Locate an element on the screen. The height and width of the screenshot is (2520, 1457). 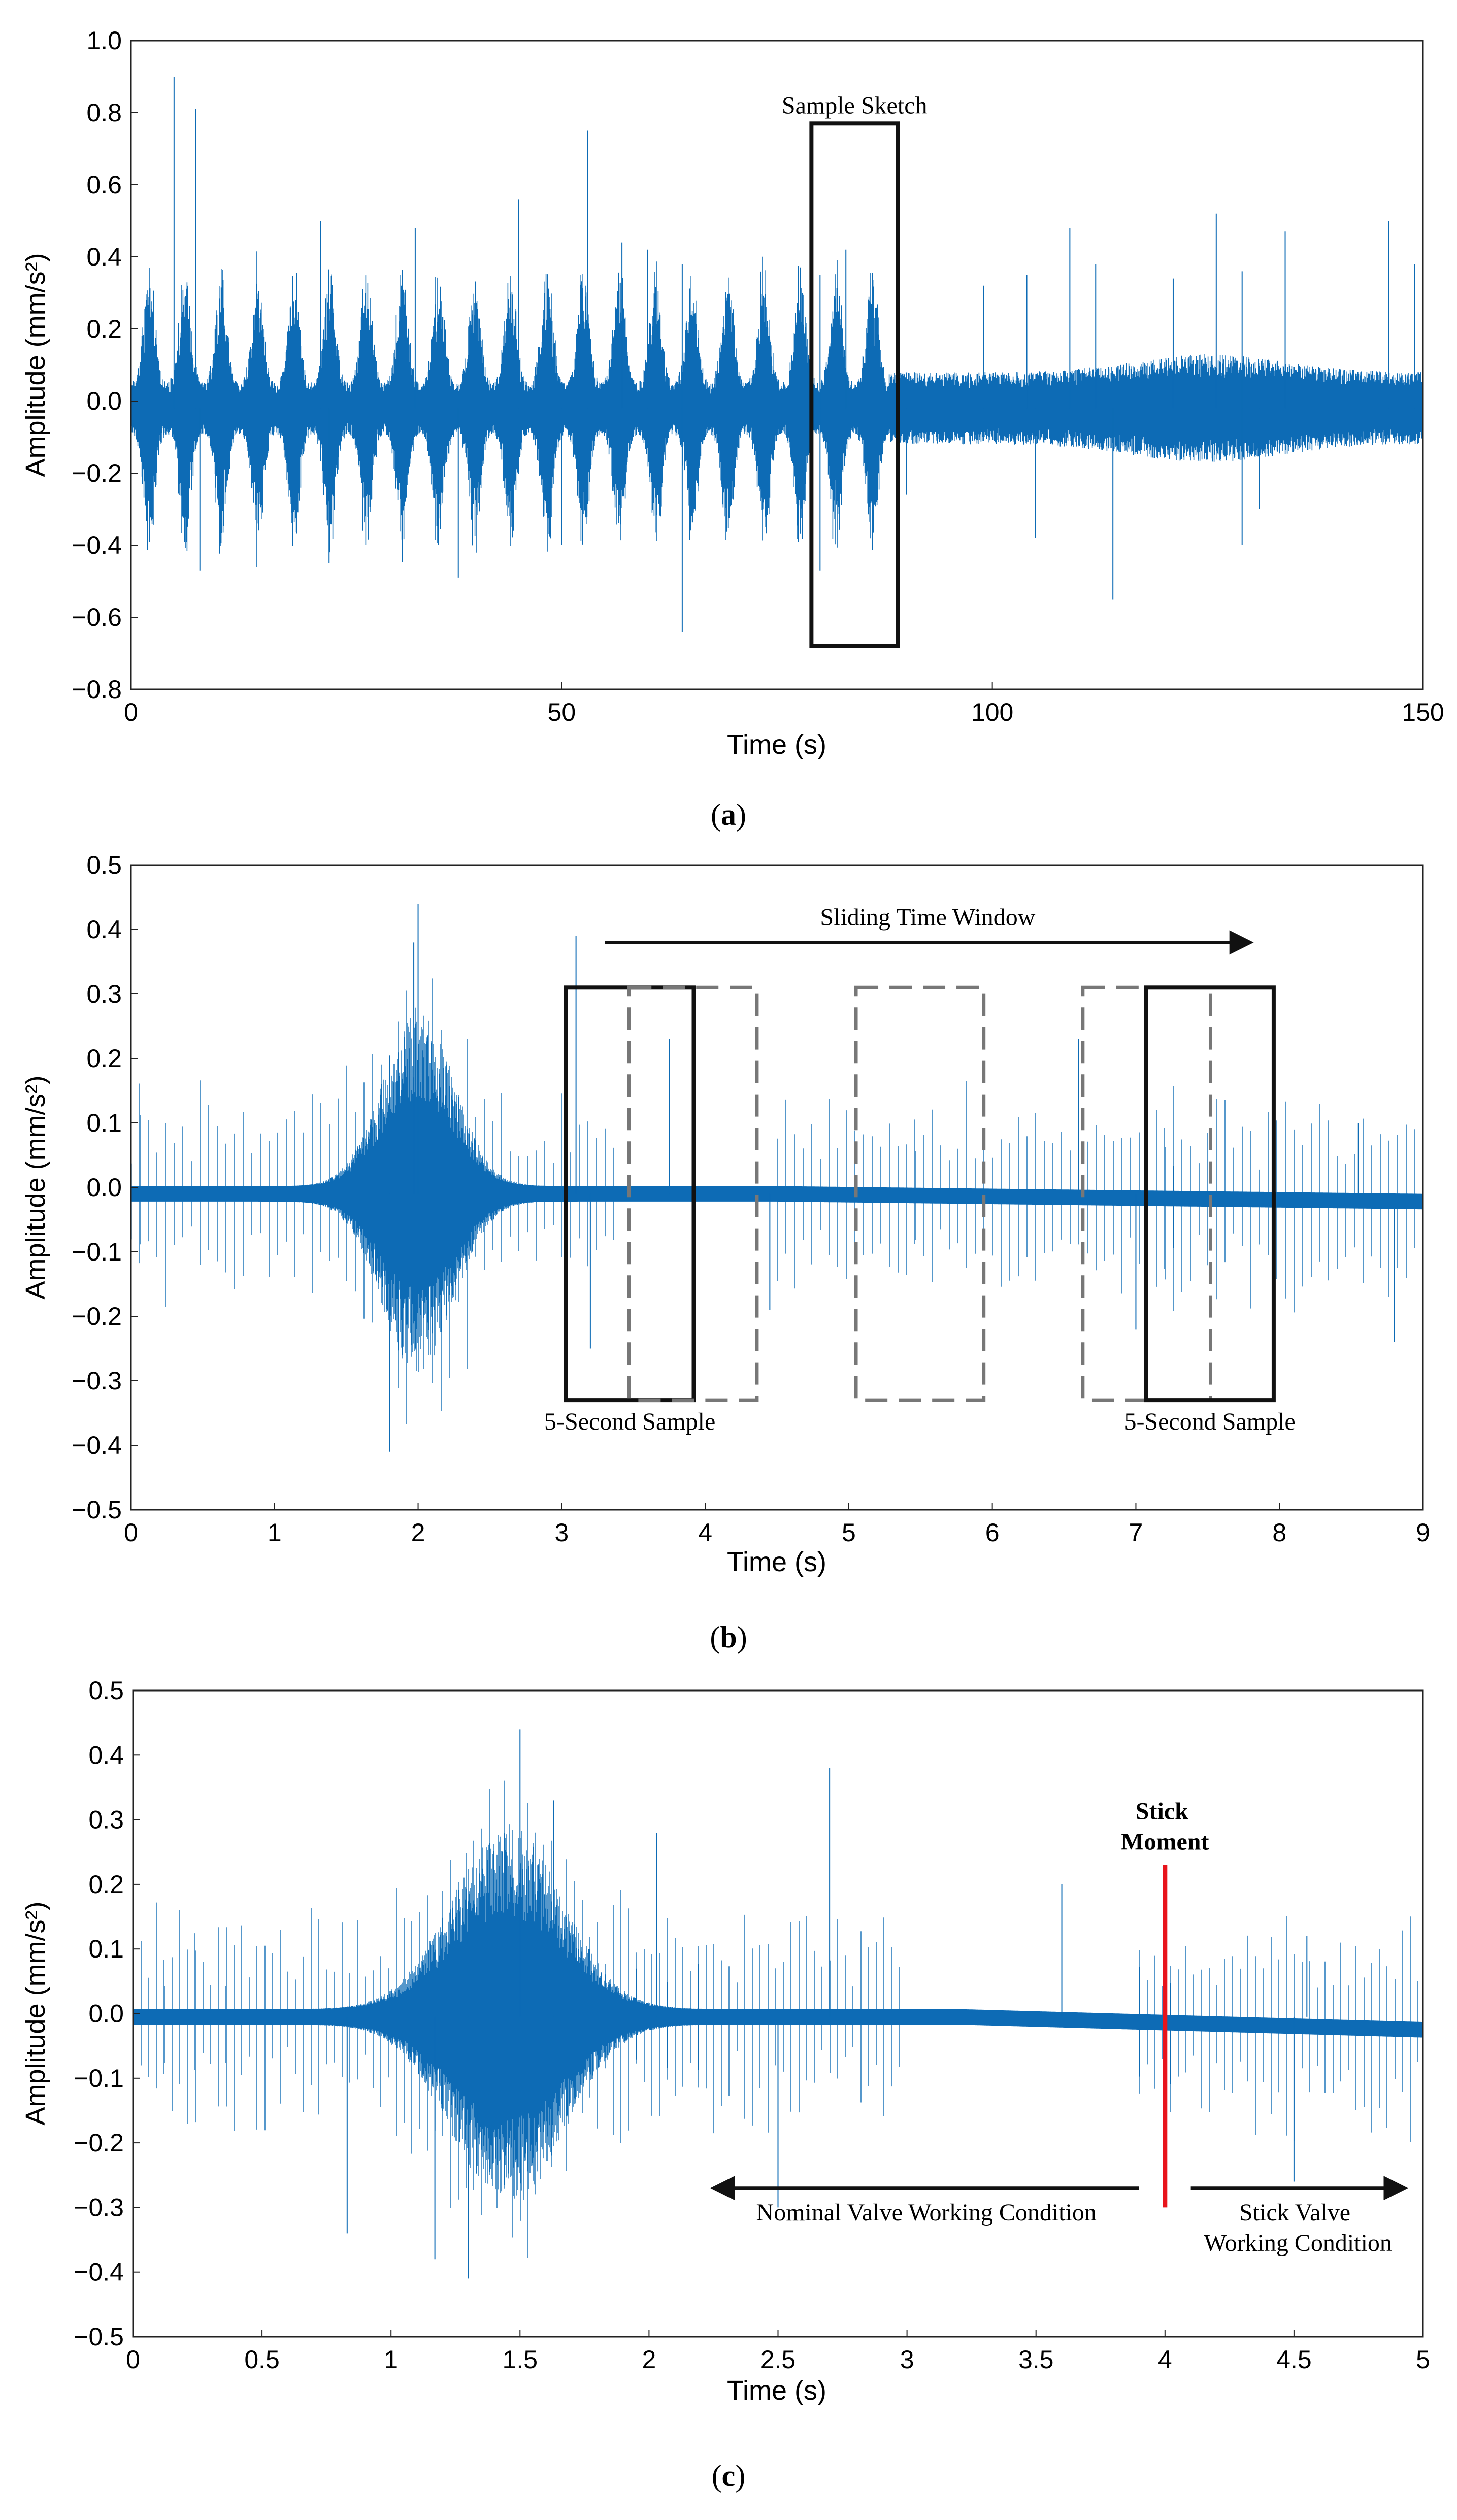
panel-a-letter: a is located at coordinates (728, 815).